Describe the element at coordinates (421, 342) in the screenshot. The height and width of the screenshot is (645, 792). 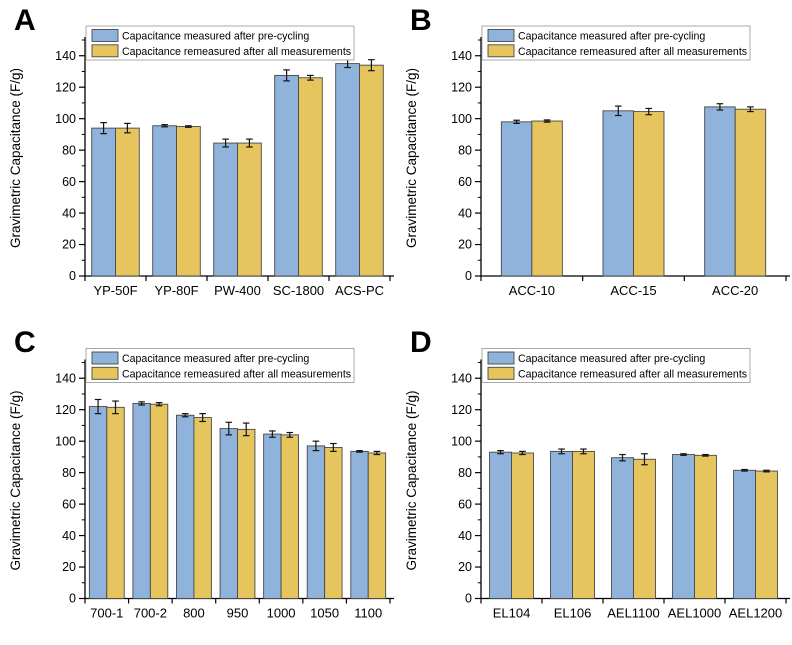
I see `panel-d-label: D` at that location.